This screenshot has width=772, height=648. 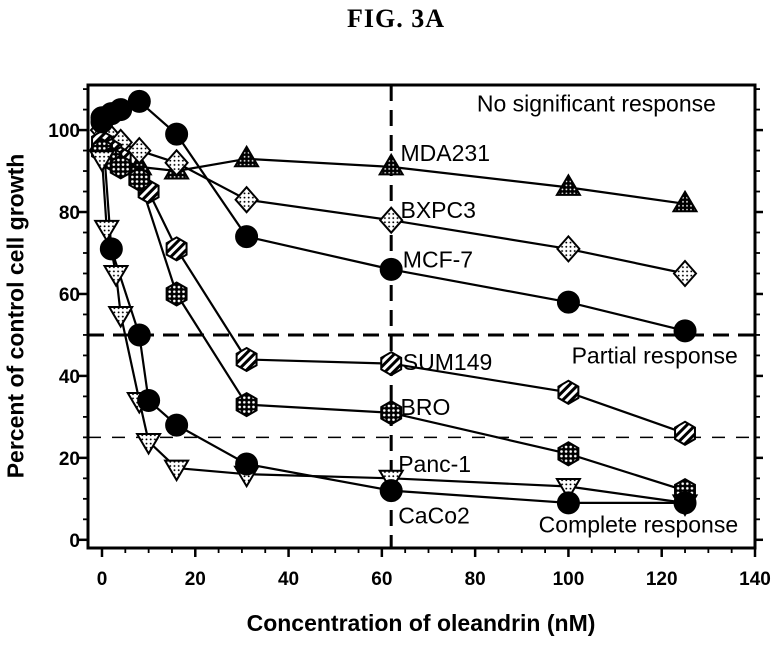 What do you see at coordinates (195, 579) in the screenshot?
I see `x-axis-tick-label: 20` at bounding box center [195, 579].